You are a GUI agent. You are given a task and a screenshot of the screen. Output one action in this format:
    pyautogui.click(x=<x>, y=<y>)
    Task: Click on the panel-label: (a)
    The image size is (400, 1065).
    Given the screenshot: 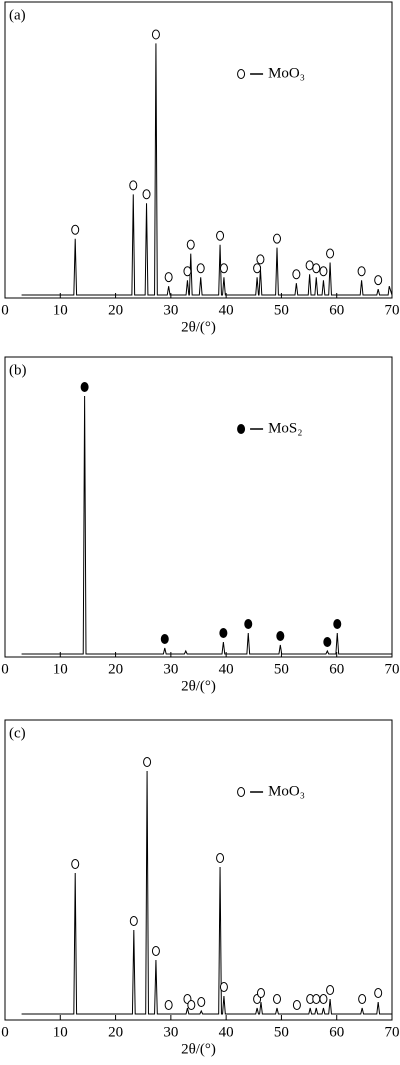 What is the action you would take?
    pyautogui.click(x=17, y=15)
    